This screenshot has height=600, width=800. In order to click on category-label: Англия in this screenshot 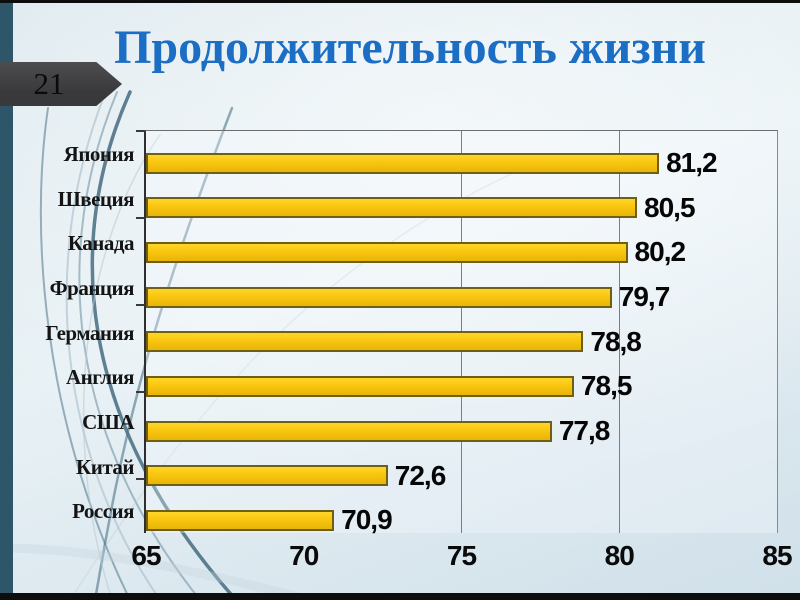, I will do `click(100, 377)`.